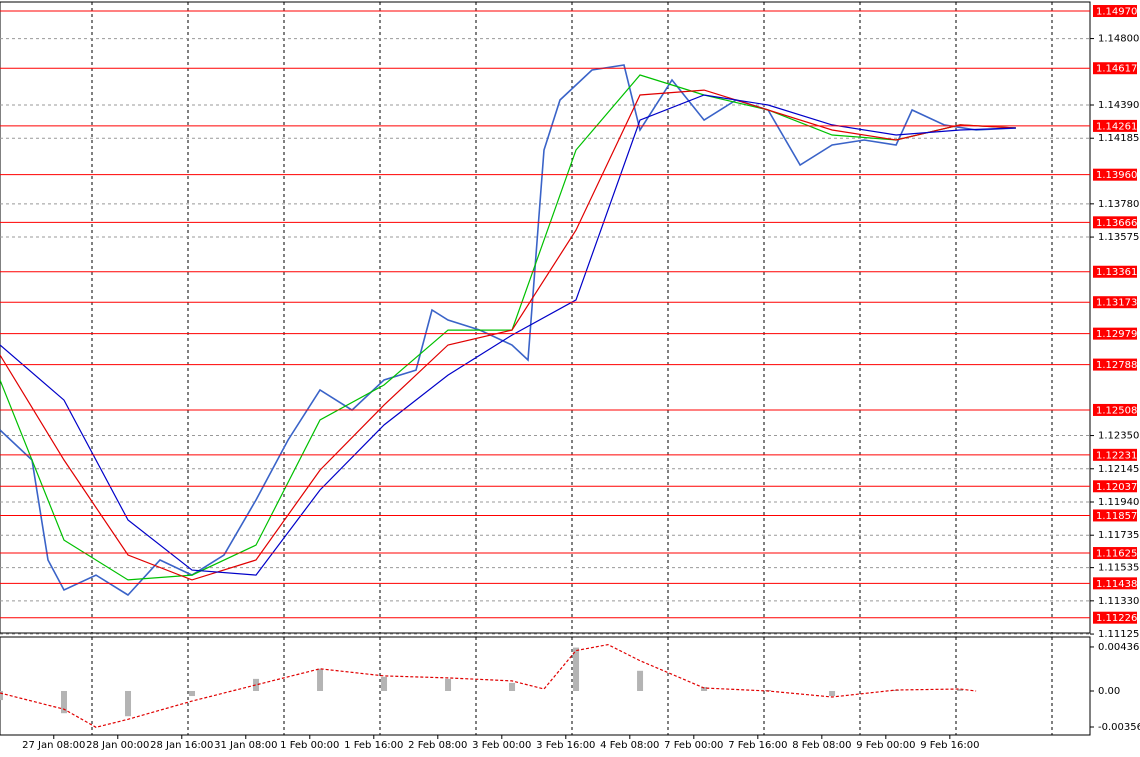 This screenshot has height=757, width=1140. What do you see at coordinates (1118, 634) in the screenshot?
I see `y-tick-label: 1.11125` at bounding box center [1118, 634].